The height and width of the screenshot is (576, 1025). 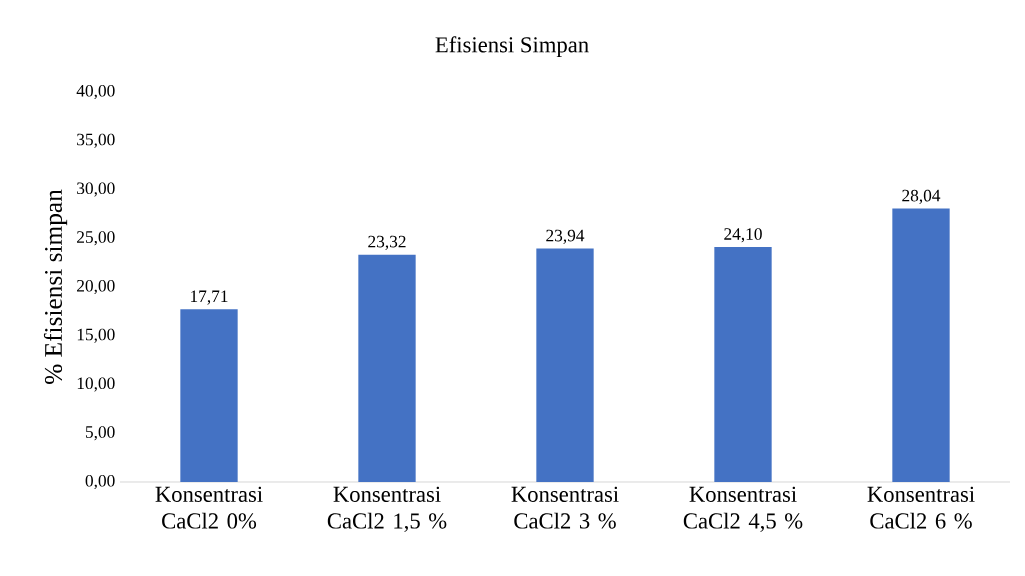 I want to click on data-label: 24,10, so click(x=743, y=235).